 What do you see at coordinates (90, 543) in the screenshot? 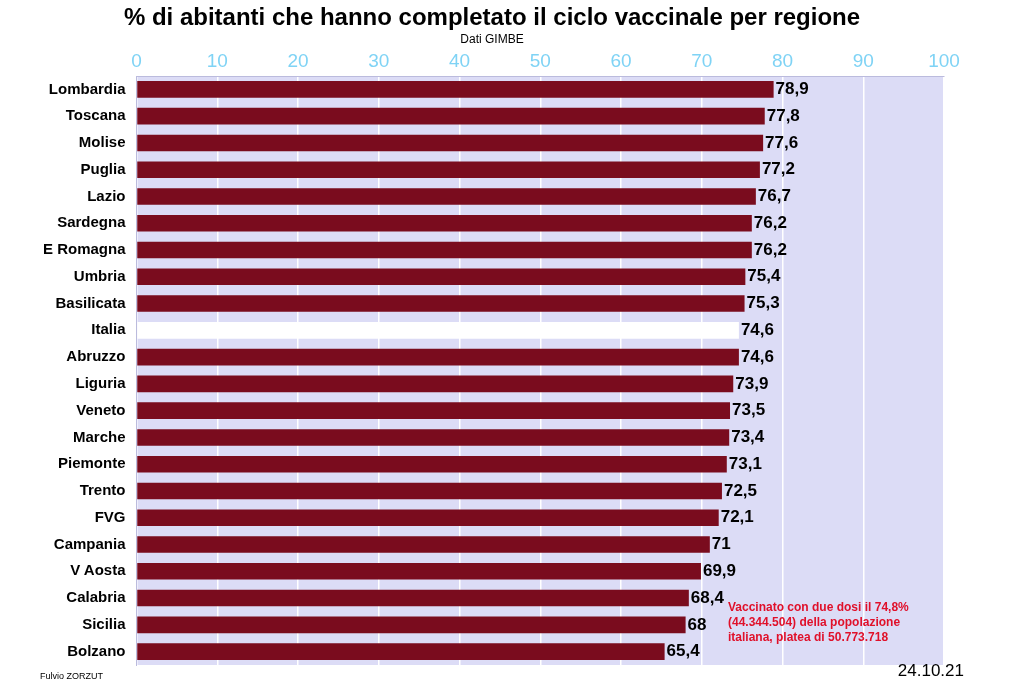
I see `y-tick-label: Campania` at bounding box center [90, 543].